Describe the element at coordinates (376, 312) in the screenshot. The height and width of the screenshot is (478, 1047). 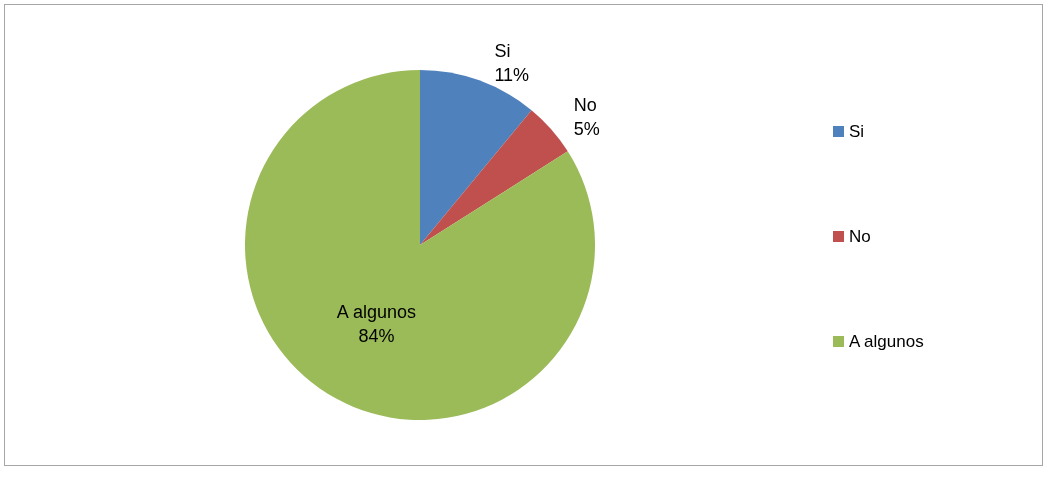
I see `slice-label: A algunos` at that location.